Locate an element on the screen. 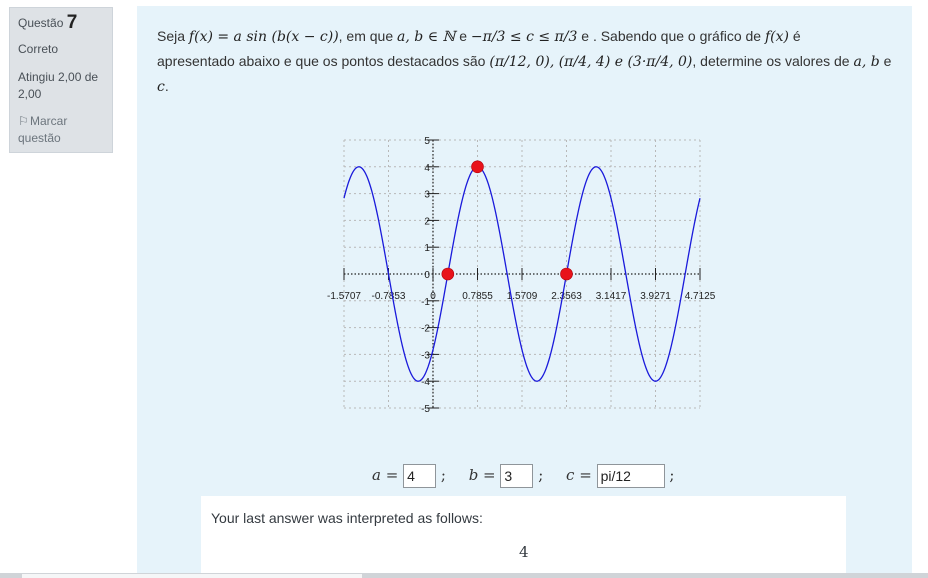 The image size is (928, 578). question-grade: Atingiu 2,00 de 2,00 is located at coordinates (58, 85).